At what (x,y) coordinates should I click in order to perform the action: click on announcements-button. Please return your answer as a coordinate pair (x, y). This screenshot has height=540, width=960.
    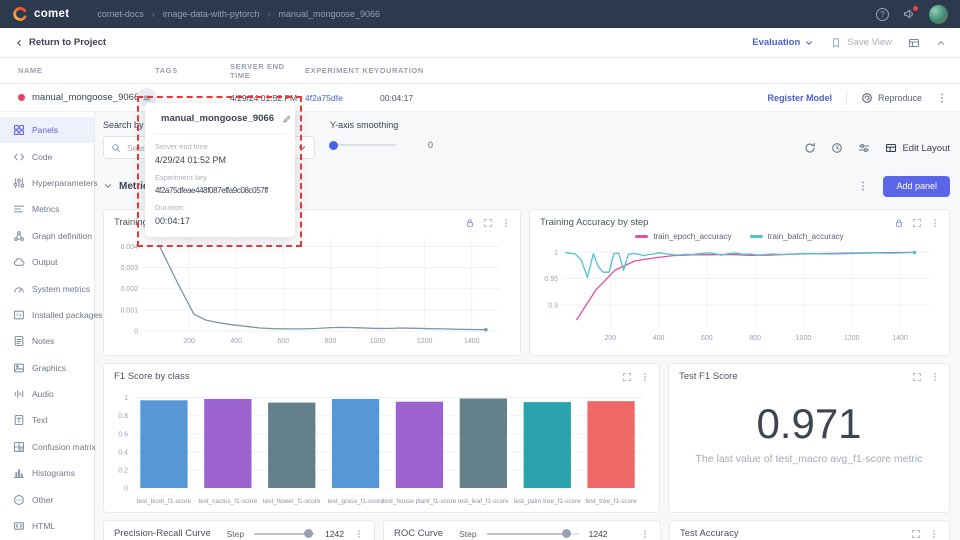
    Looking at the image, I should click on (910, 13).